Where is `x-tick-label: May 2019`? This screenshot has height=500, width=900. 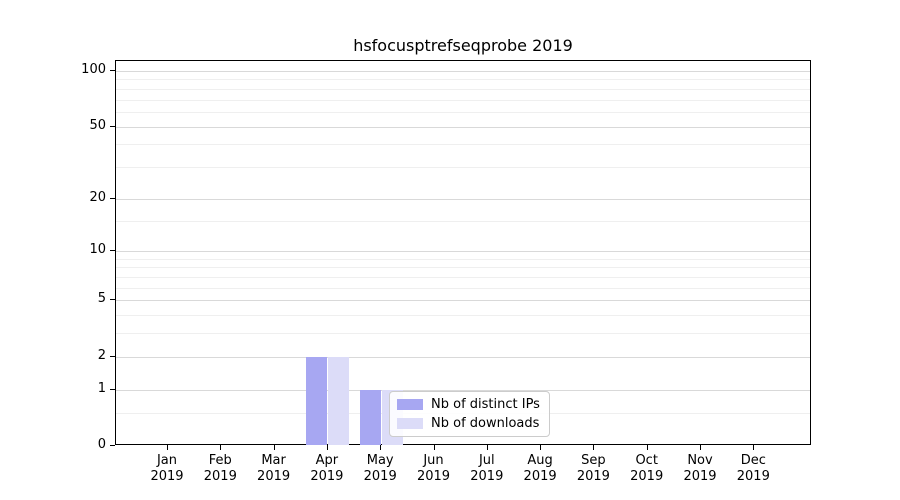 x-tick-label: May 2019 is located at coordinates (380, 469).